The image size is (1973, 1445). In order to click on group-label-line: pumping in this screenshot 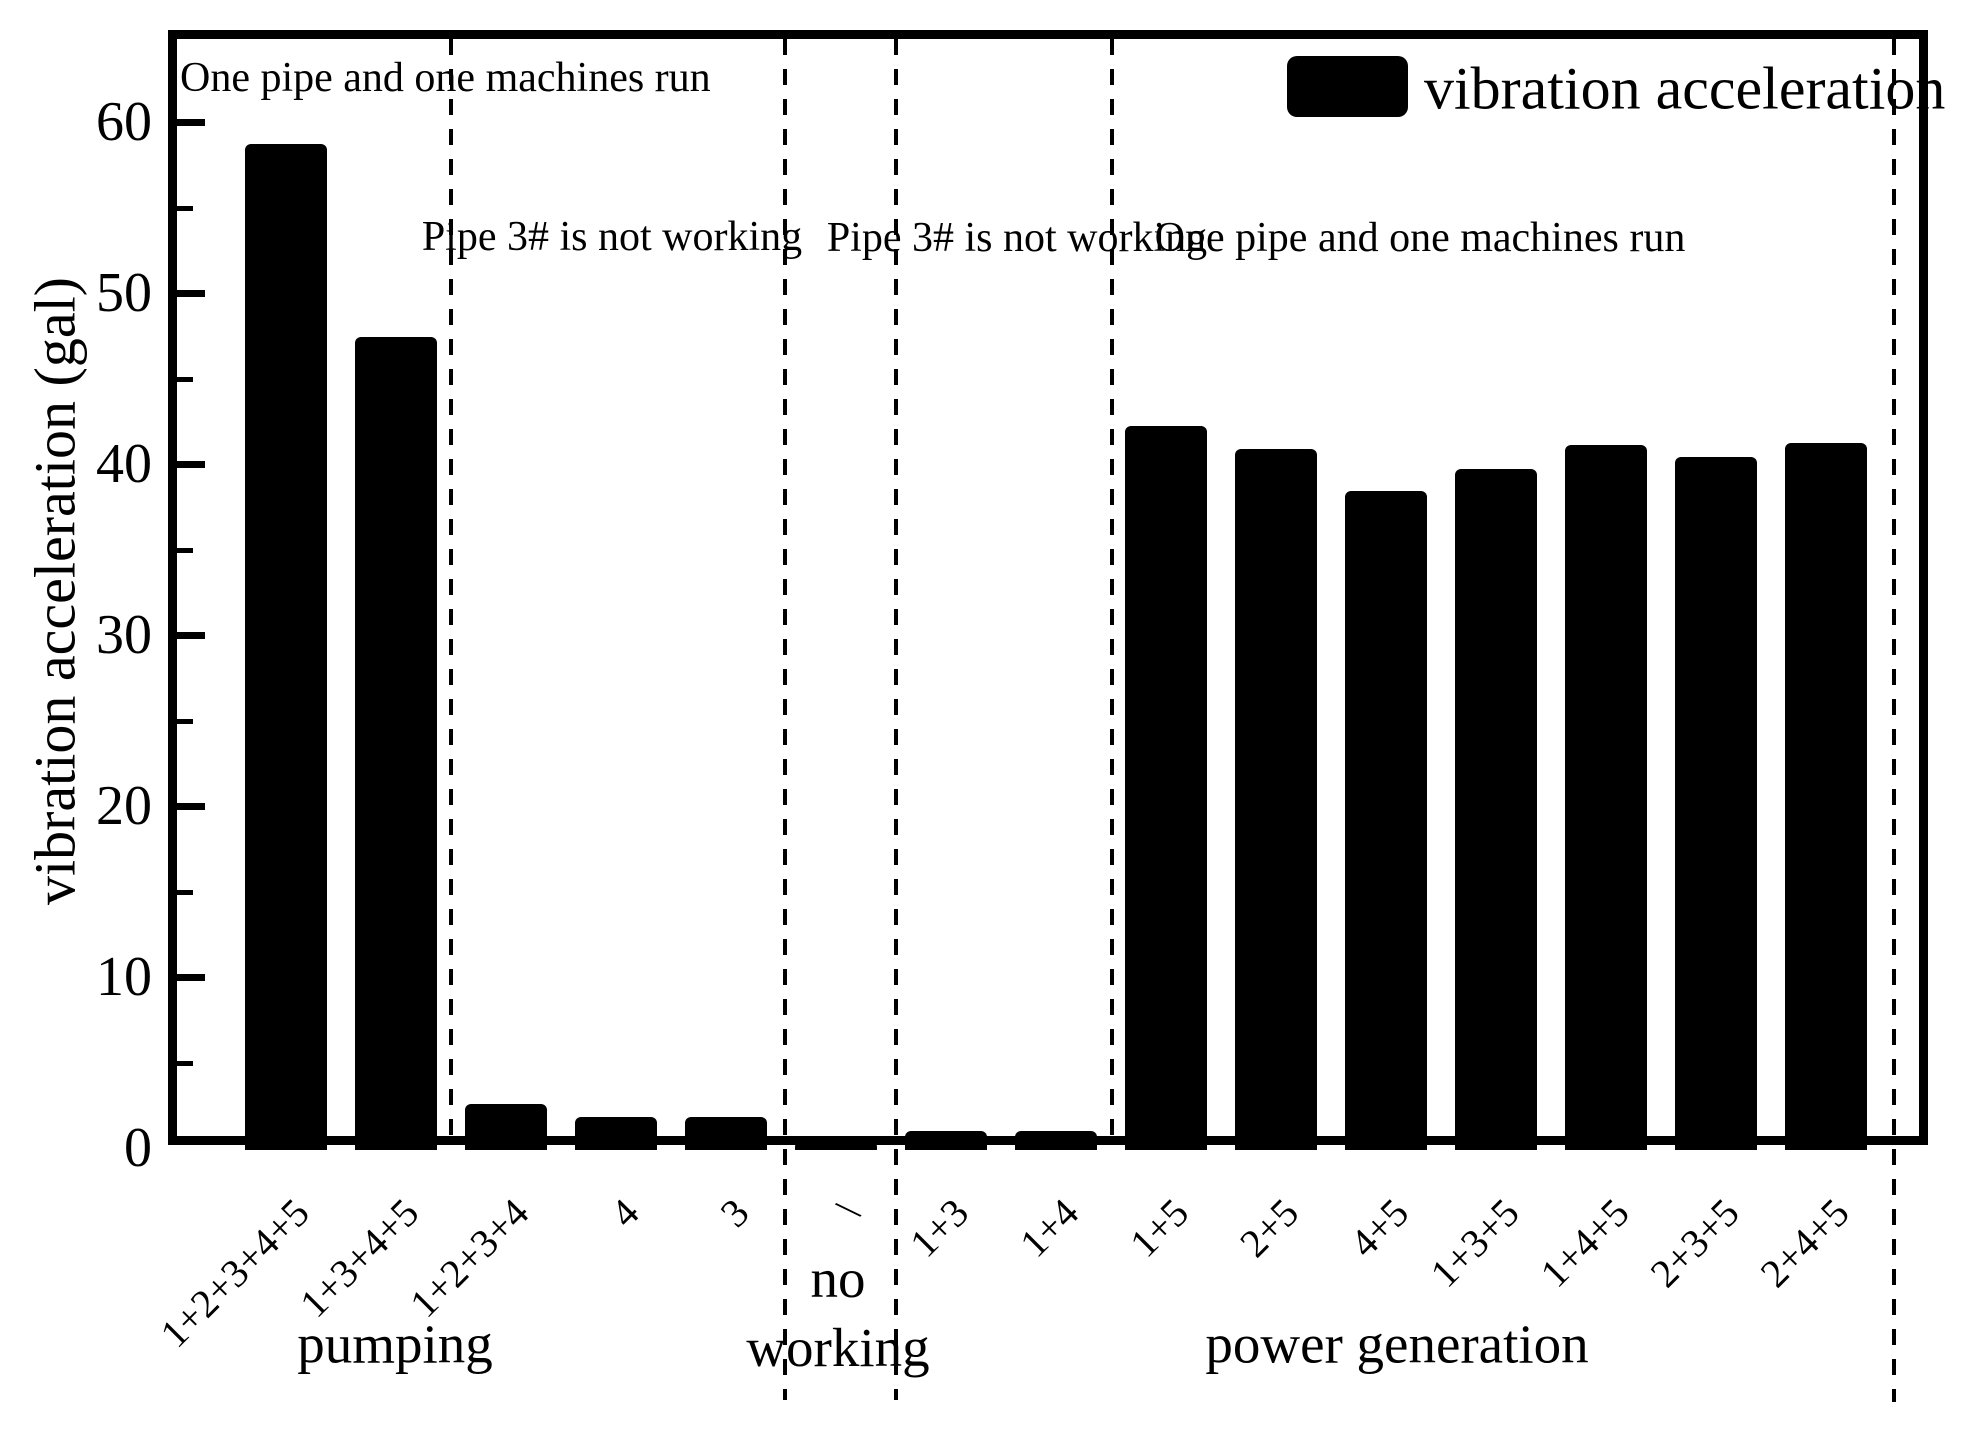, I will do `click(395, 1344)`.